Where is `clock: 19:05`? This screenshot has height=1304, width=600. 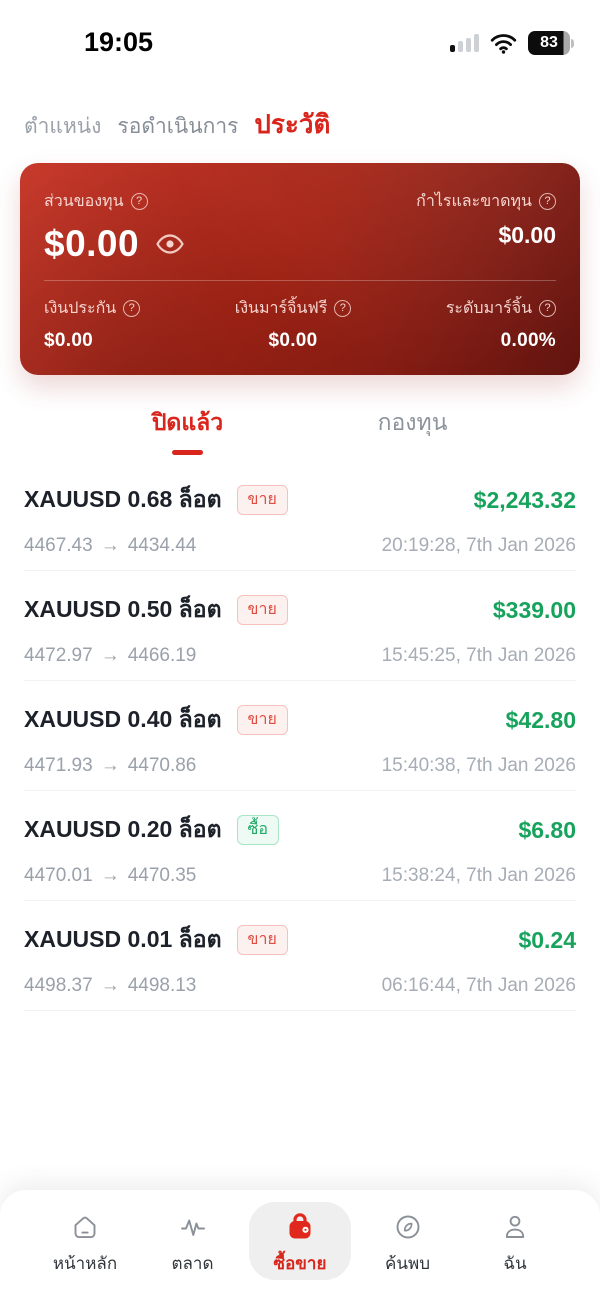 clock: 19:05 is located at coordinates (119, 42).